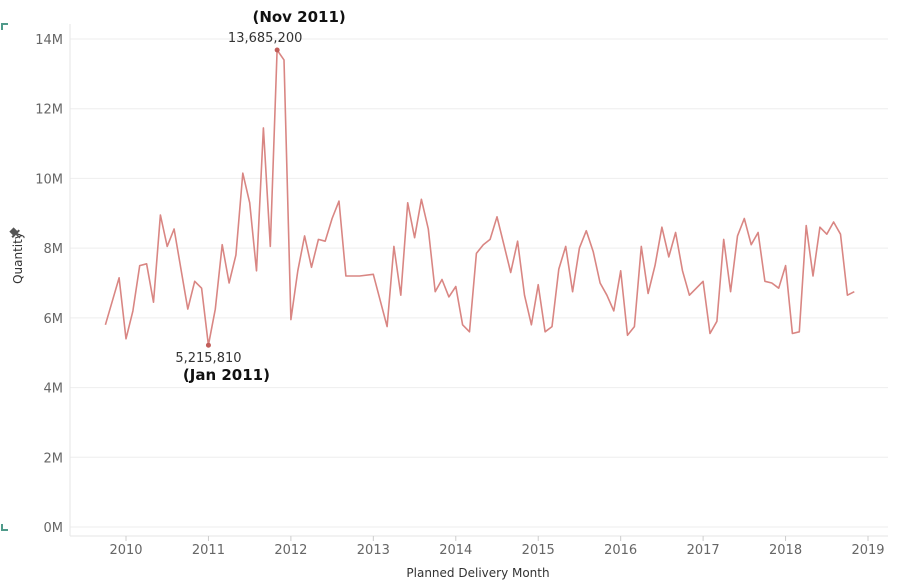 This screenshot has height=588, width=908. What do you see at coordinates (208, 550) in the screenshot?
I see `x-tick-label: 2011` at bounding box center [208, 550].